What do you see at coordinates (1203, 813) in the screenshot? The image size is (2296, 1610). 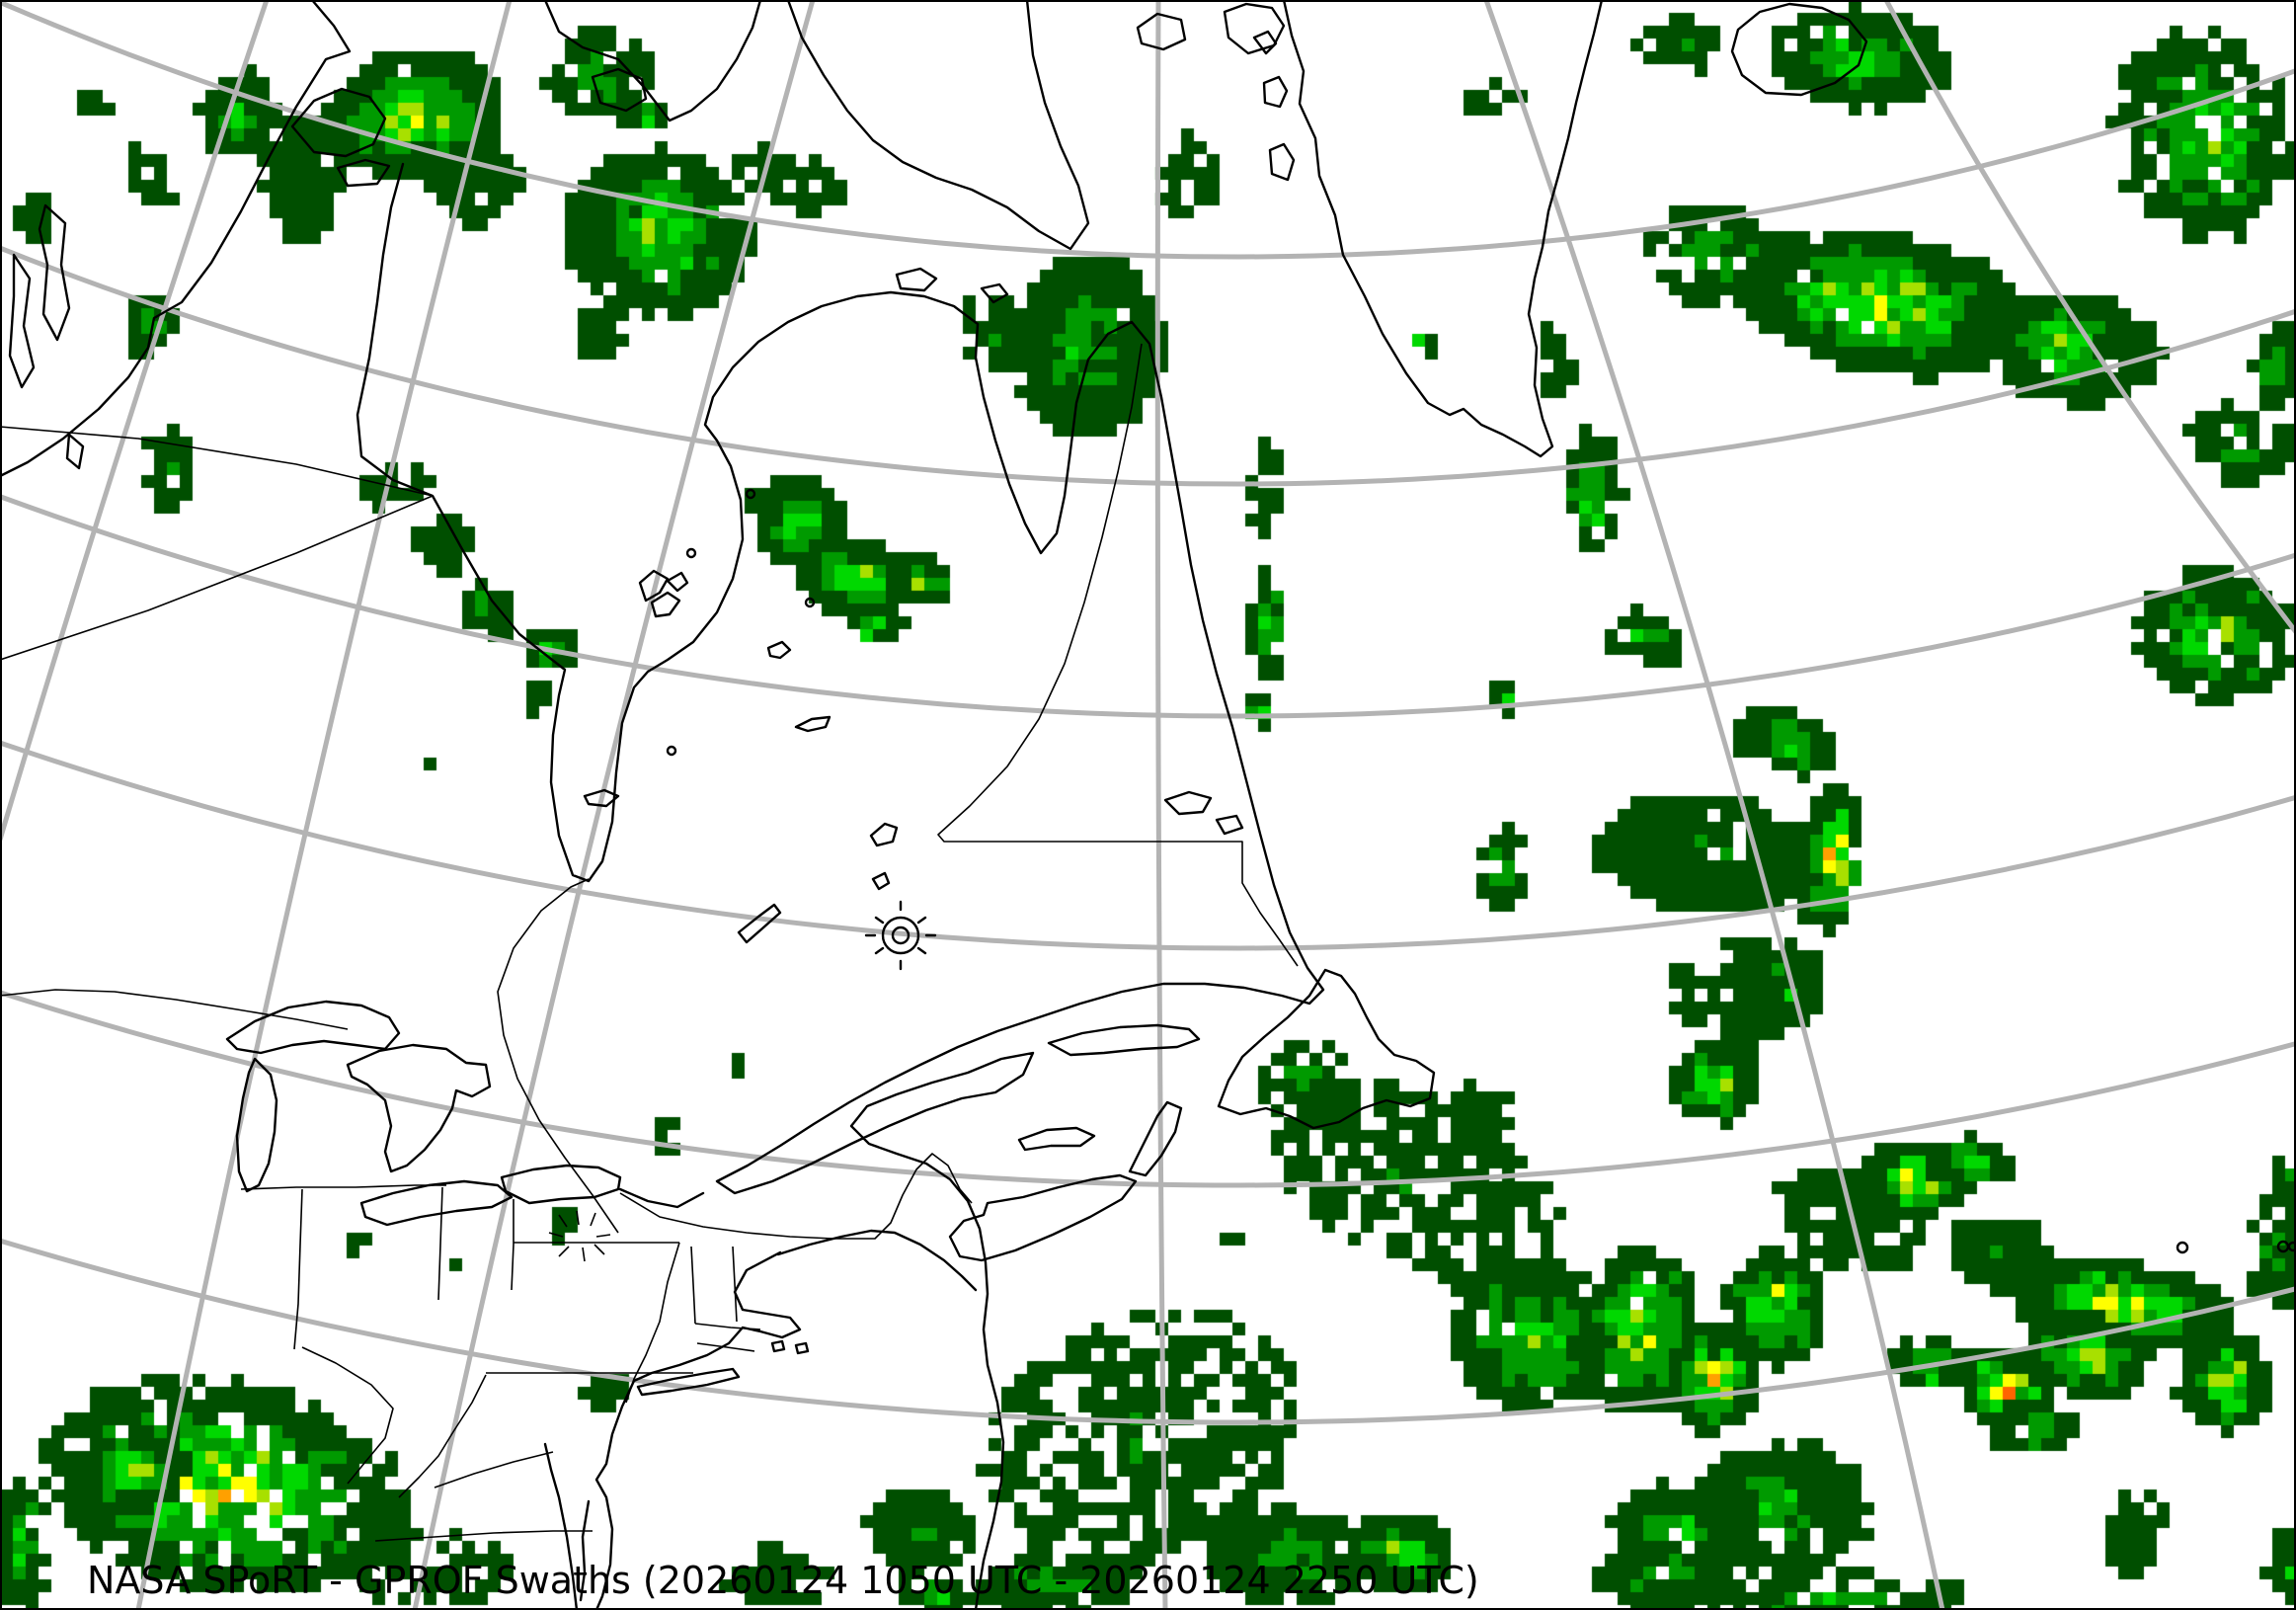 I see `labrador-lakes` at bounding box center [1203, 813].